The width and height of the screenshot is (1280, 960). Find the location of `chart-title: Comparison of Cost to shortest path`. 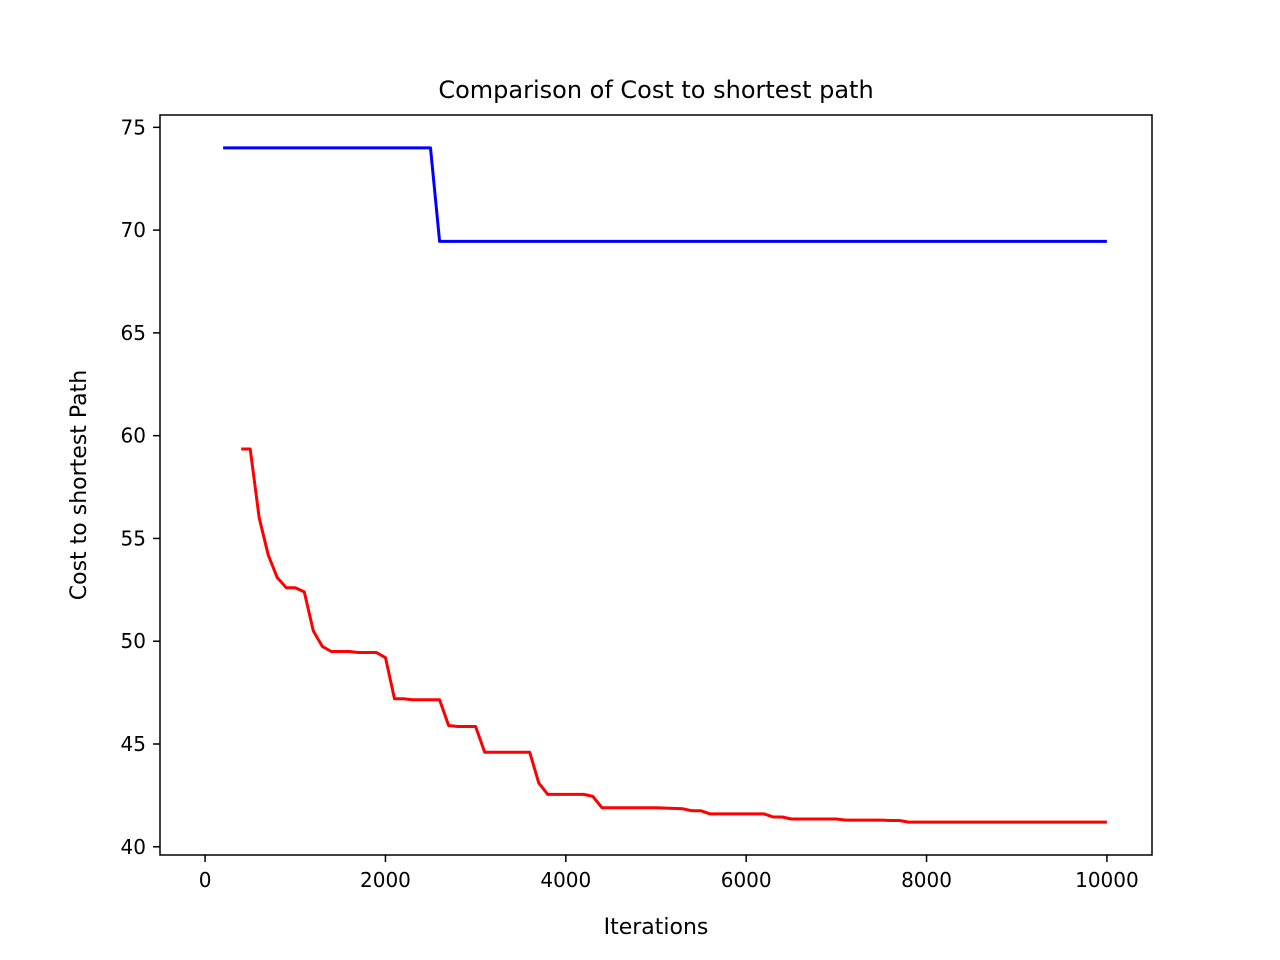

chart-title: Comparison of Cost to shortest path is located at coordinates (655, 90).